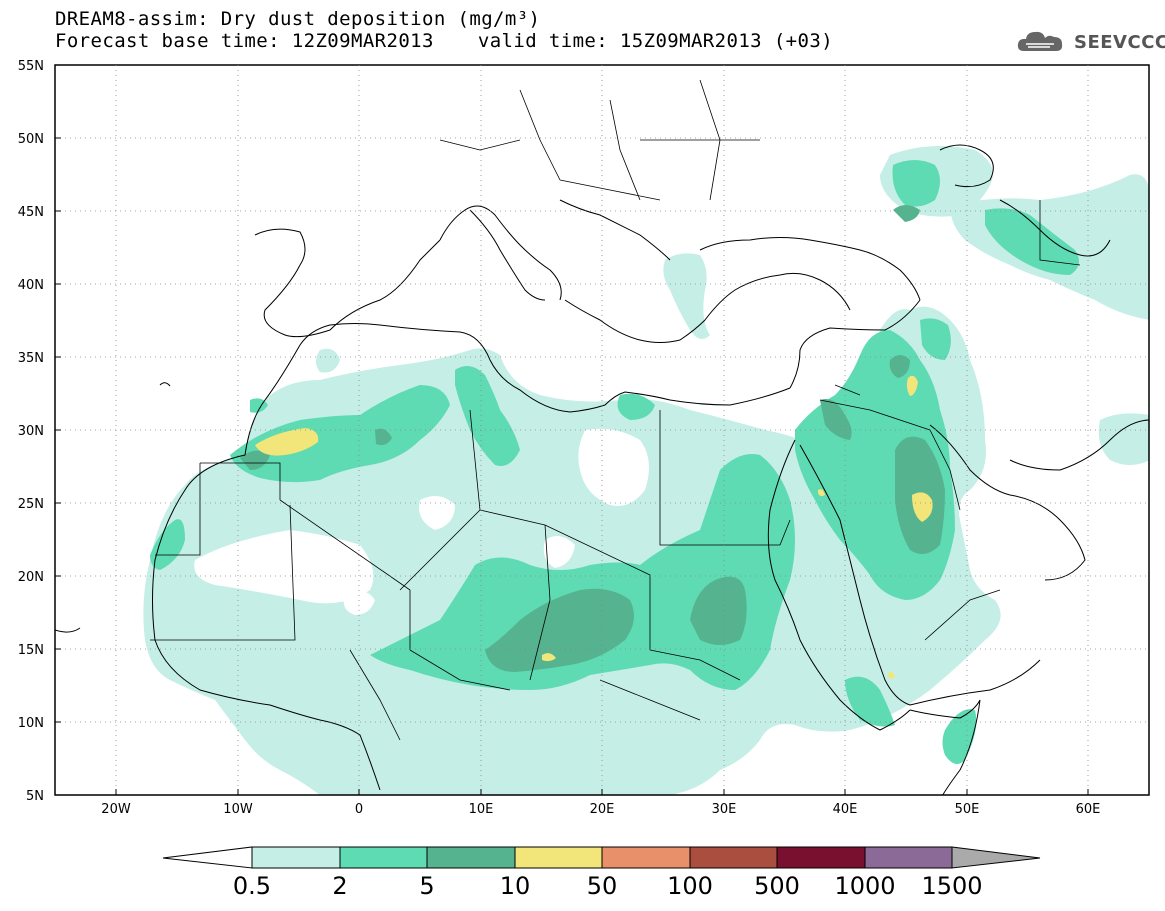 This screenshot has height=911, width=1165. What do you see at coordinates (31, 358) in the screenshot?
I see `lat-label: 35N` at bounding box center [31, 358].